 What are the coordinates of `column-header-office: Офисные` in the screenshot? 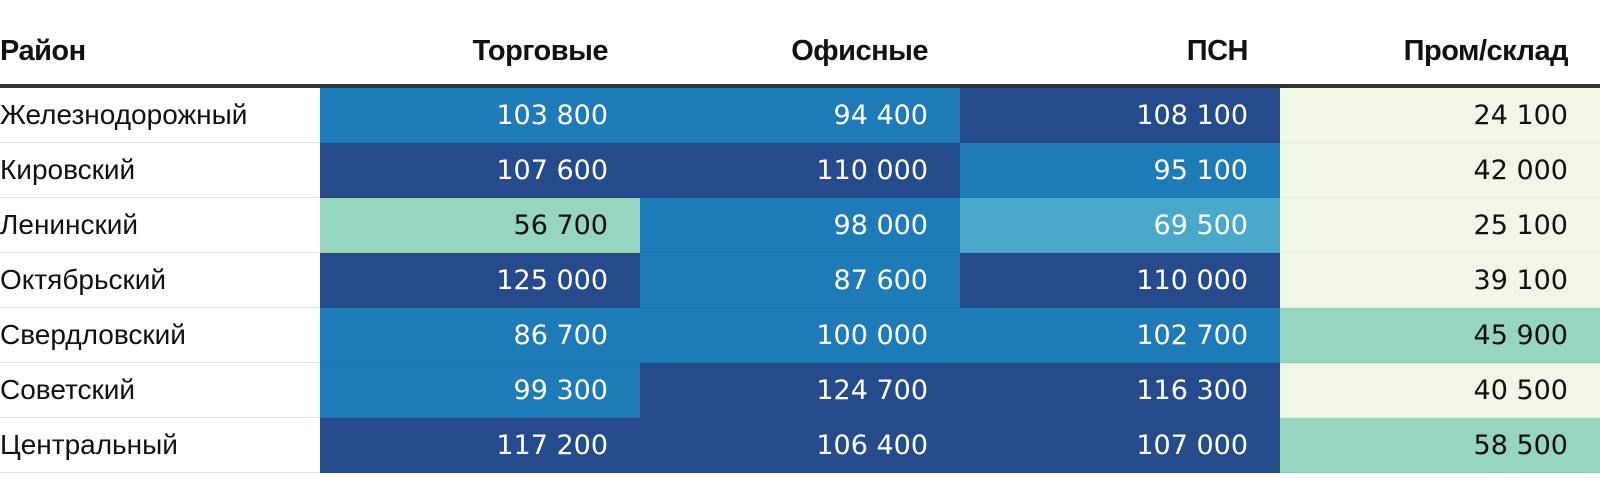 It's located at (800, 53).